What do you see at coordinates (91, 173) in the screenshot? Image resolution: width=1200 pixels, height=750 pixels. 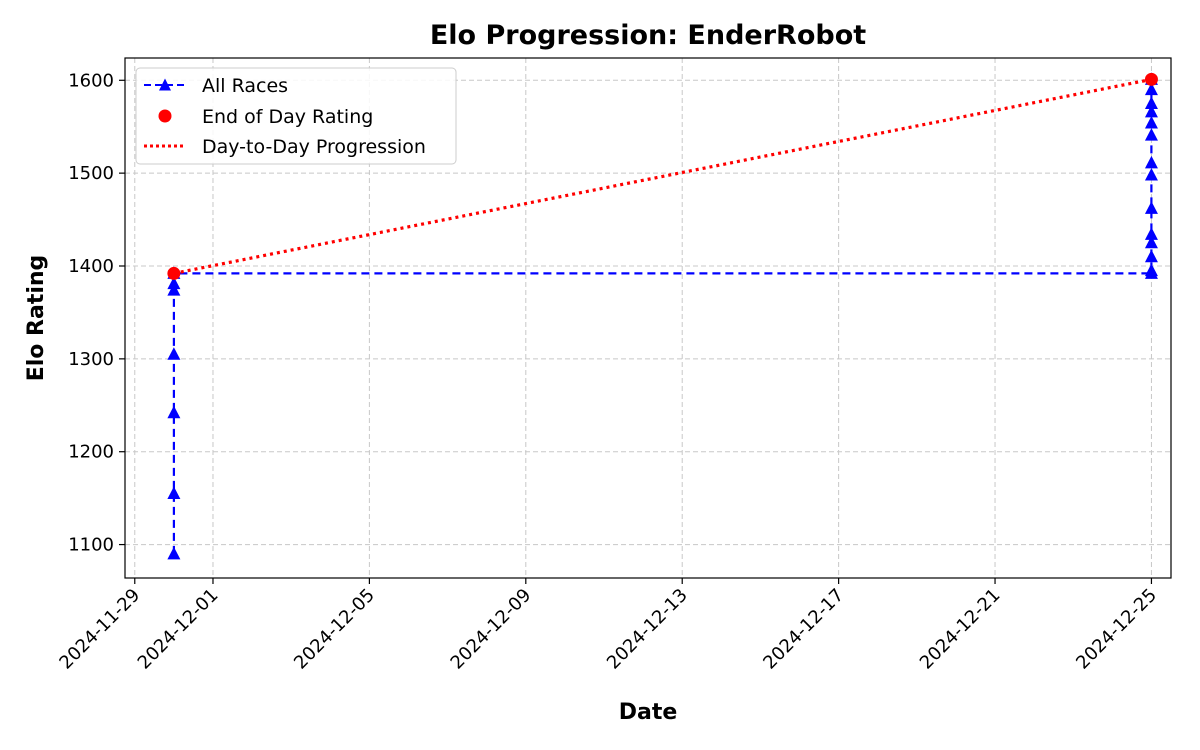 I see `y-tick-label: 1500` at bounding box center [91, 173].